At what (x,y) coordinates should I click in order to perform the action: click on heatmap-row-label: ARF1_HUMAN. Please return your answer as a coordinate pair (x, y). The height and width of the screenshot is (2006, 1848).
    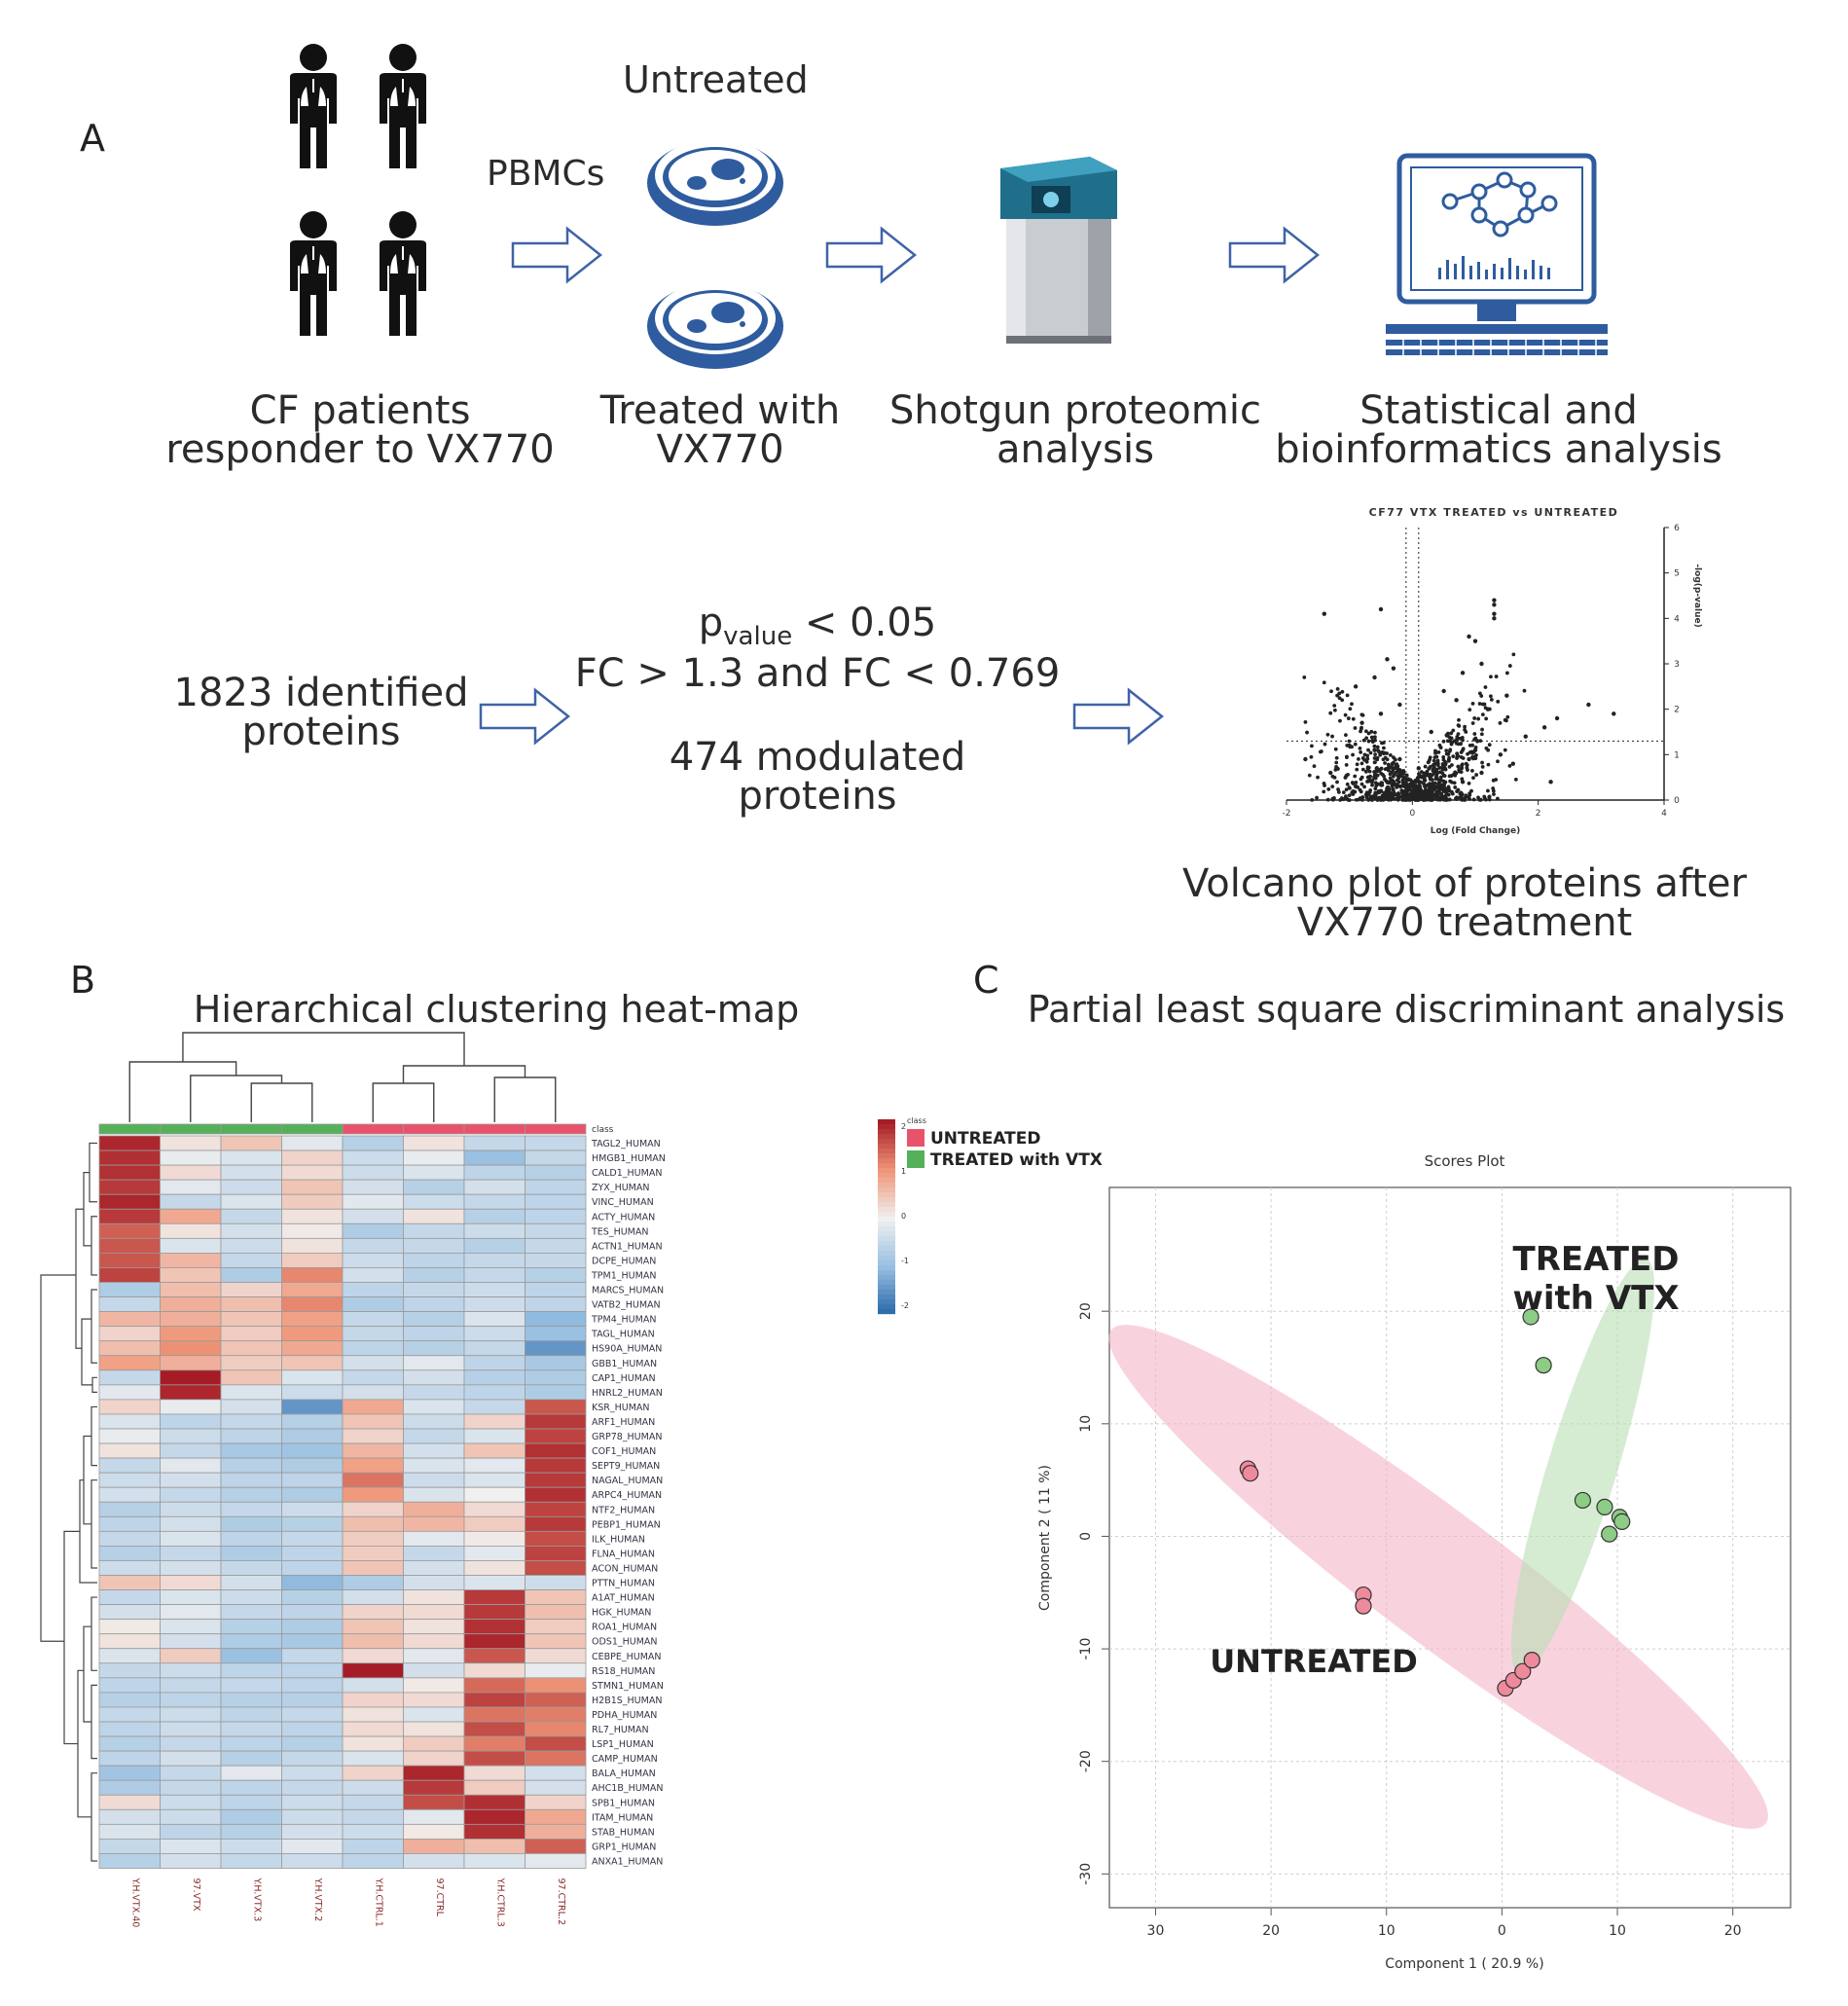
    Looking at the image, I should click on (623, 1422).